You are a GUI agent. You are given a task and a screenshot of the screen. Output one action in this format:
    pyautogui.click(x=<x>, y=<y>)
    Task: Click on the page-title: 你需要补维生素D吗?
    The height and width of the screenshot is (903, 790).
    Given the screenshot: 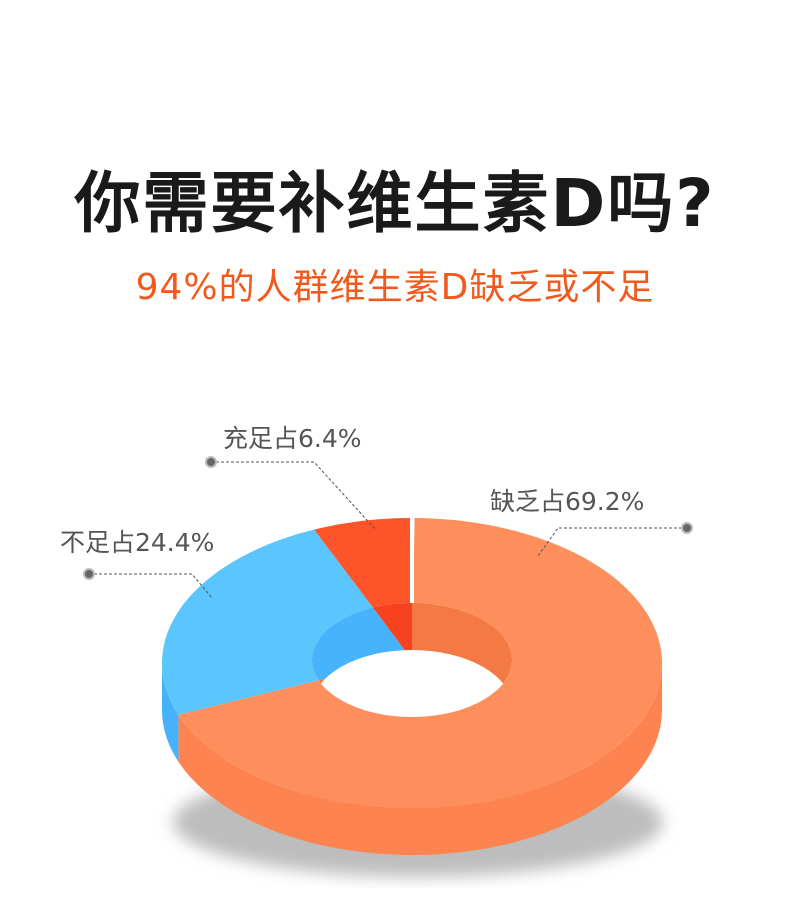 What is the action you would take?
    pyautogui.click(x=395, y=203)
    